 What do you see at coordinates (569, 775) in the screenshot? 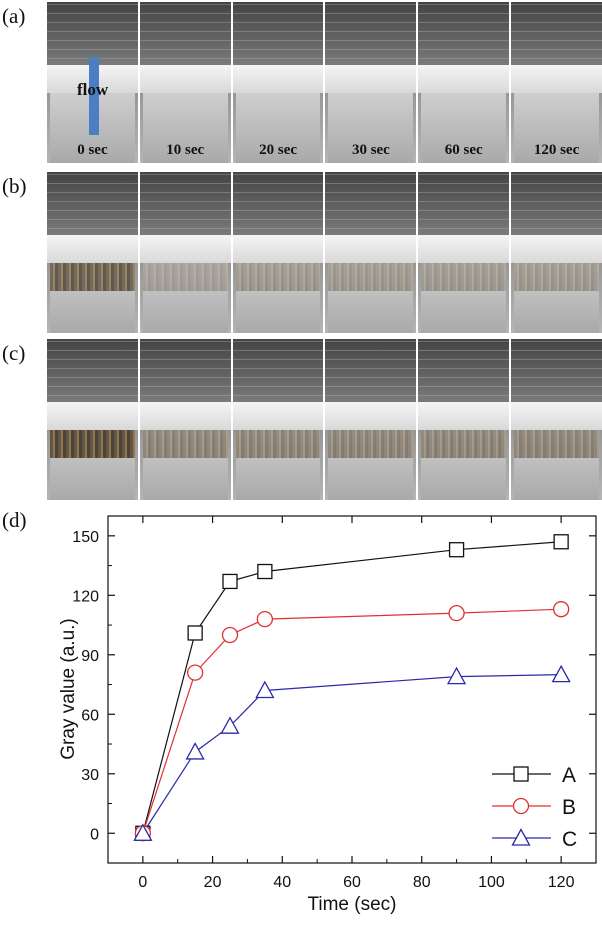
I see `legend-label-A: A` at bounding box center [569, 775].